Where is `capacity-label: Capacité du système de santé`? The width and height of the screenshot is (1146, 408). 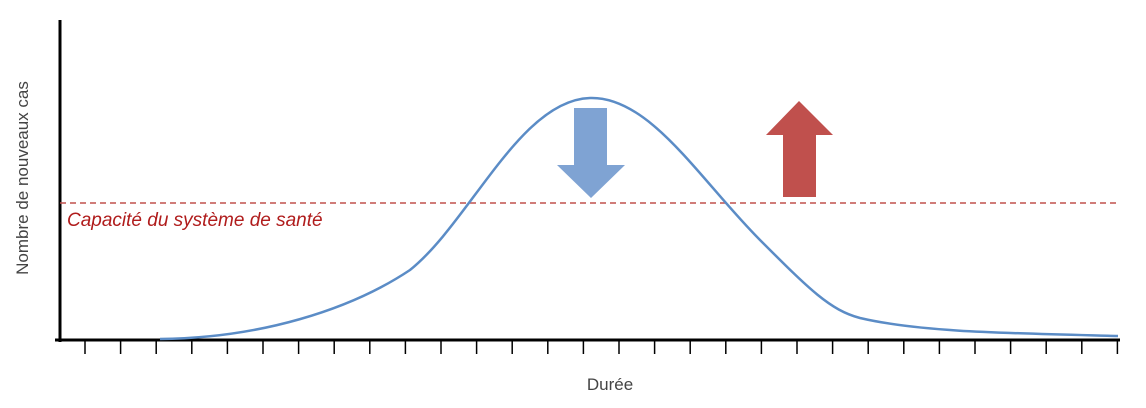
capacity-label: Capacité du système de santé is located at coordinates (195, 220).